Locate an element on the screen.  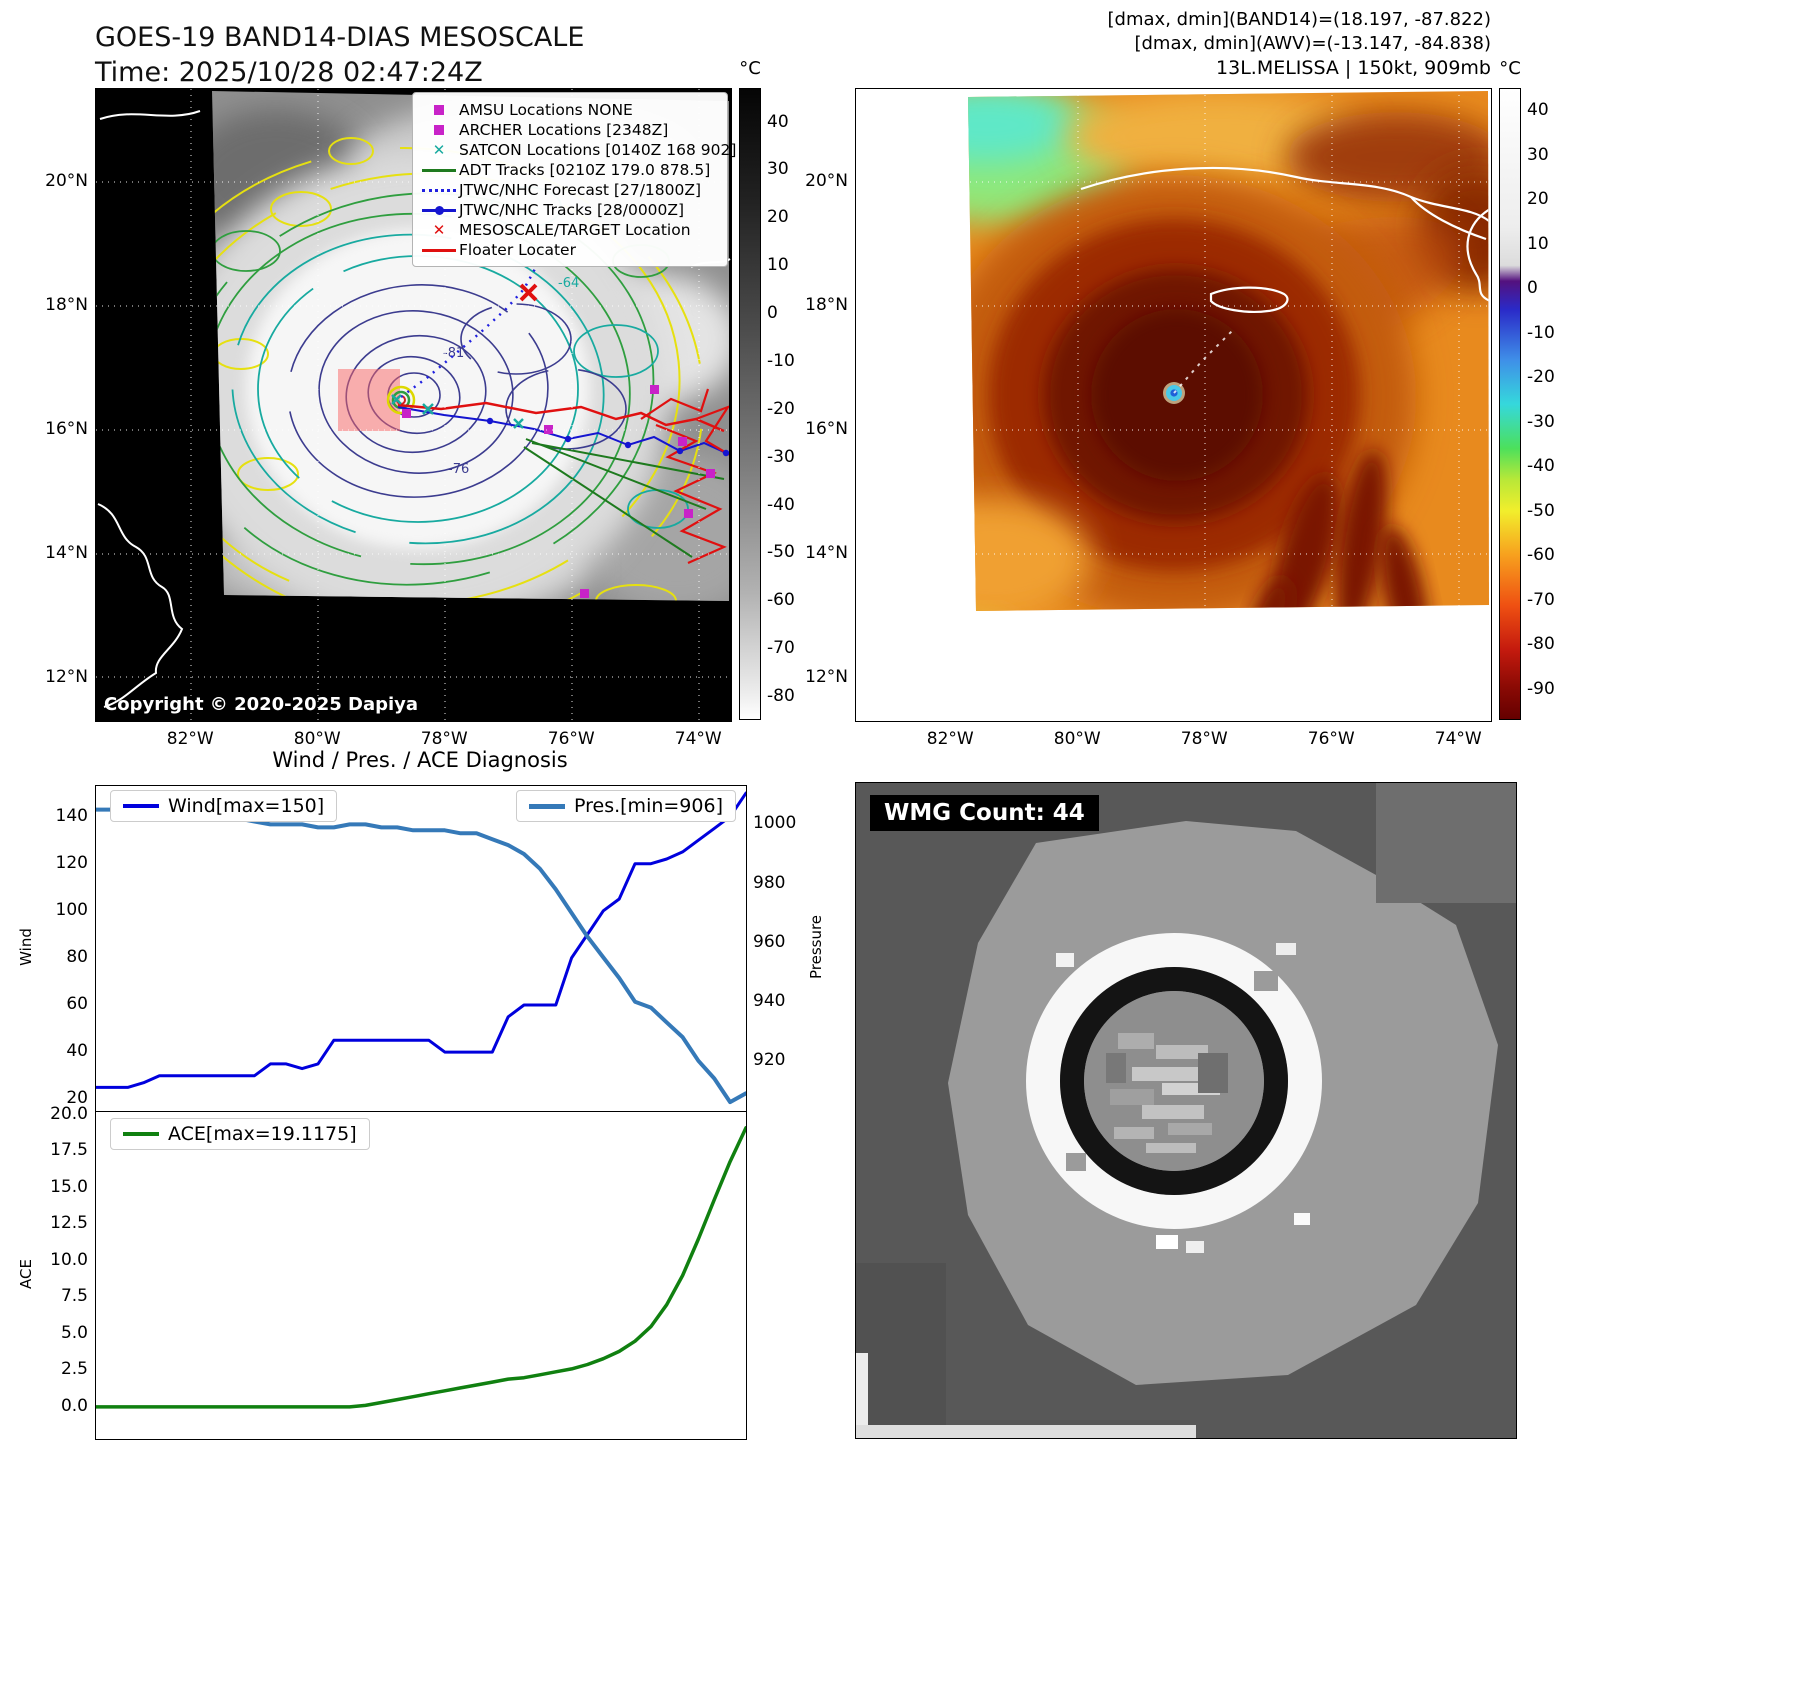
wind-pressure-chart: Wind[max=150] Pres.[min=906] is located at coordinates (421, 948).